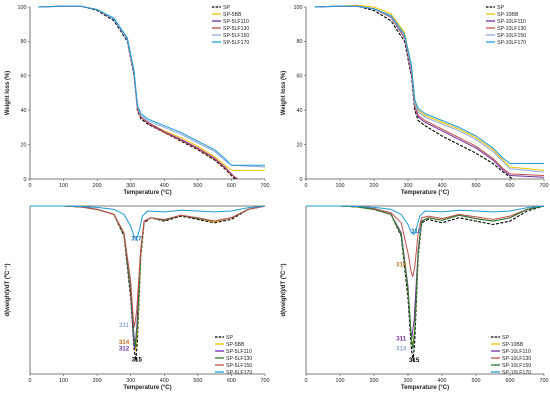 The image size is (550, 413). I want to click on peak-annotation: 317, so click(136, 238).